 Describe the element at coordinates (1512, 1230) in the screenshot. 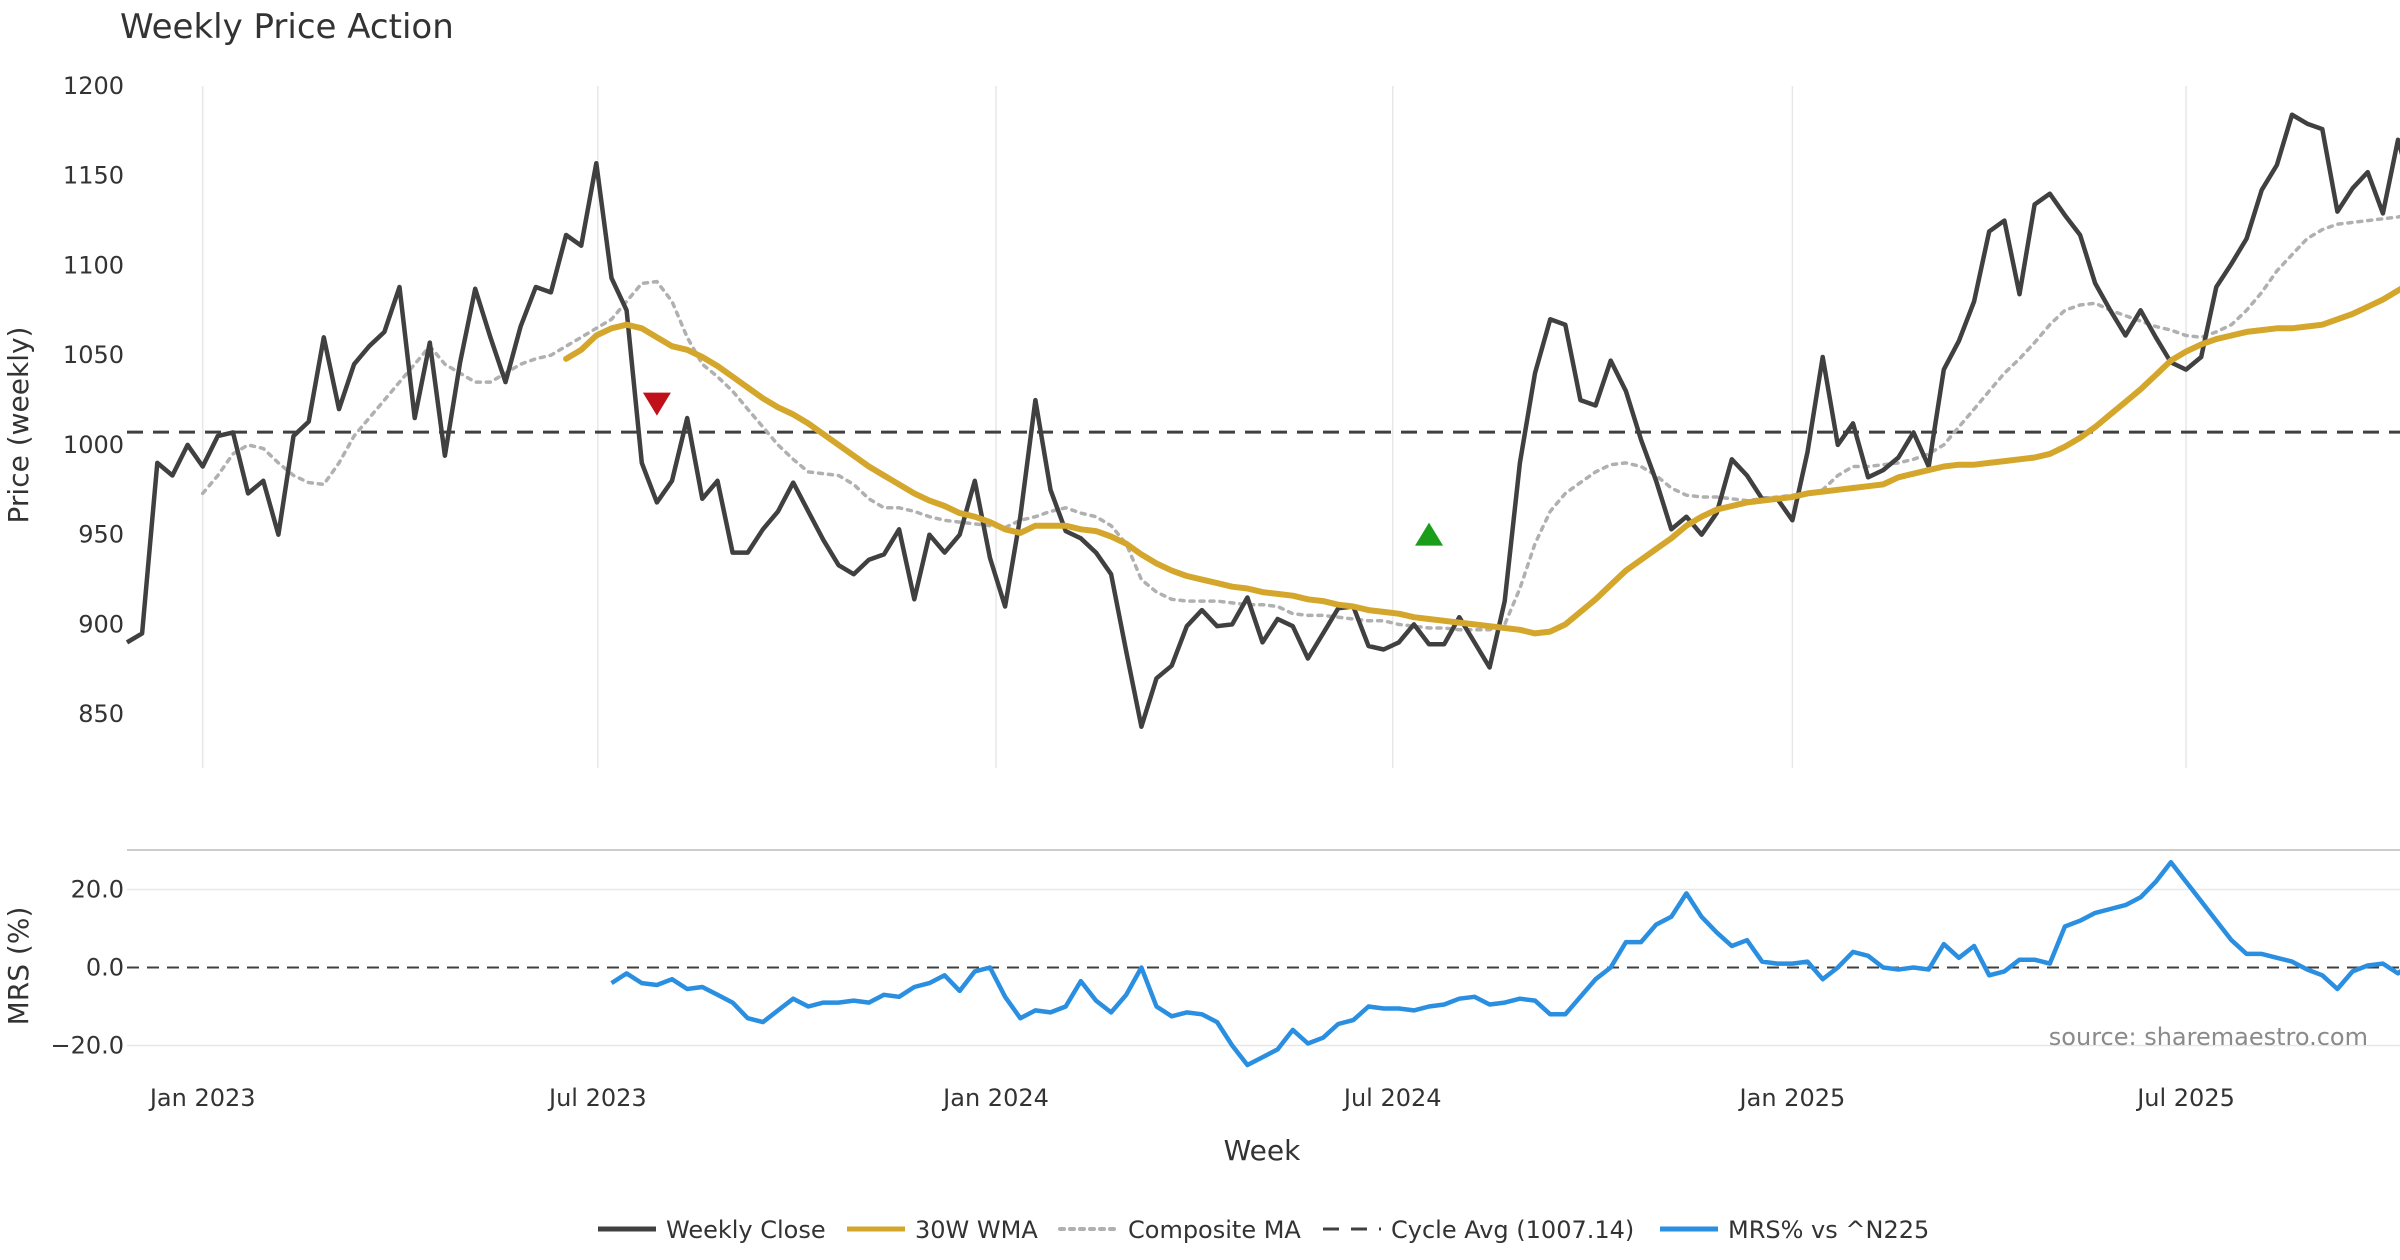

I see `legend-label: Cycle Avg (1007.14)` at that location.